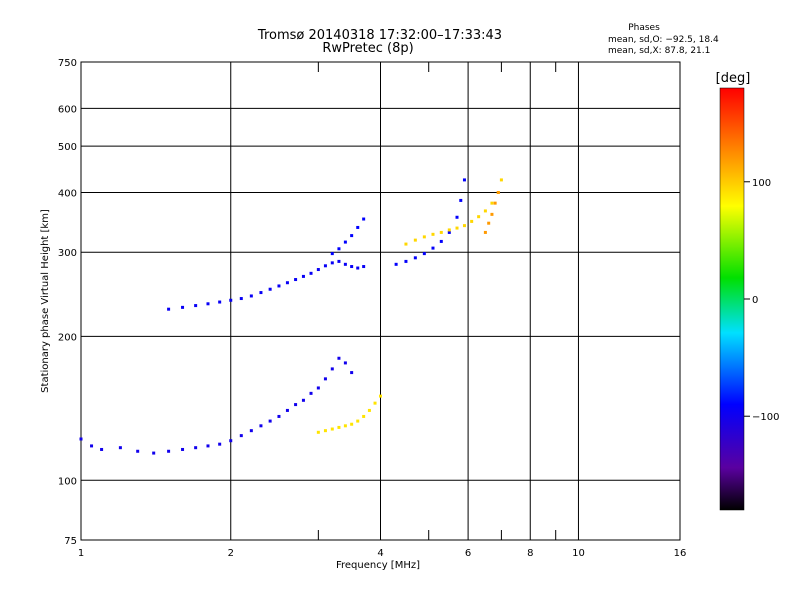  Describe the element at coordinates (378, 565) in the screenshot. I see `x-axis-label: Frequency [MHz]` at that location.